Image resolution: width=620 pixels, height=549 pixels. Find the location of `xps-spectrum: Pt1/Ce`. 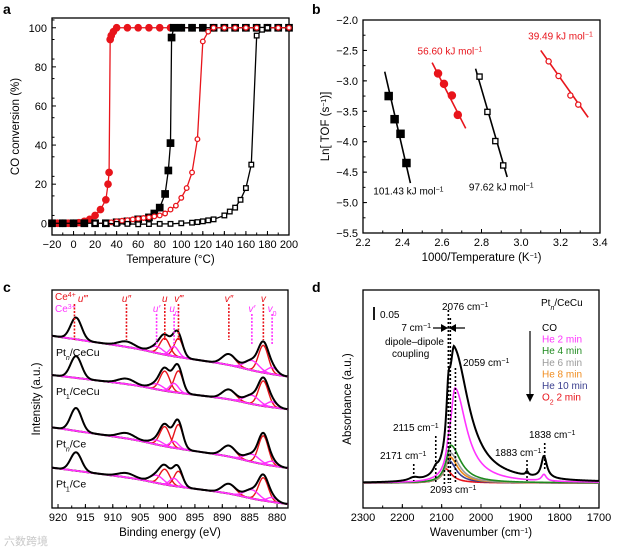

xps-spectrum: Pt1/Ce is located at coordinates (169, 478).